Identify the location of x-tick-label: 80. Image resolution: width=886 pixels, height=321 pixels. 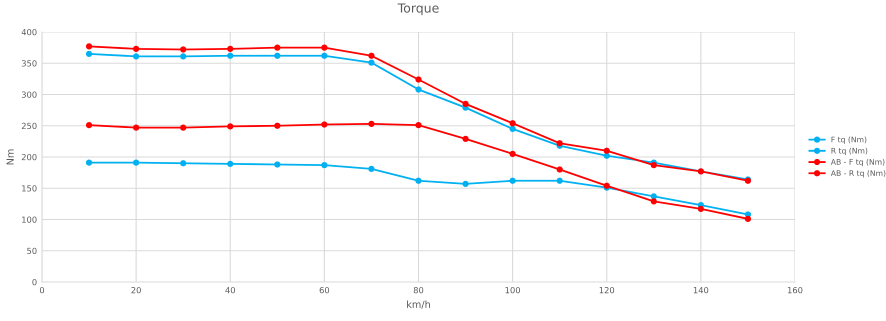
(419, 290).